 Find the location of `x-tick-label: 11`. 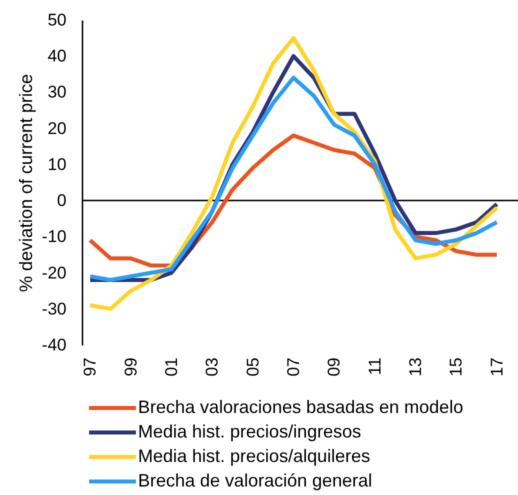

x-tick-label: 11 is located at coordinates (374, 367).